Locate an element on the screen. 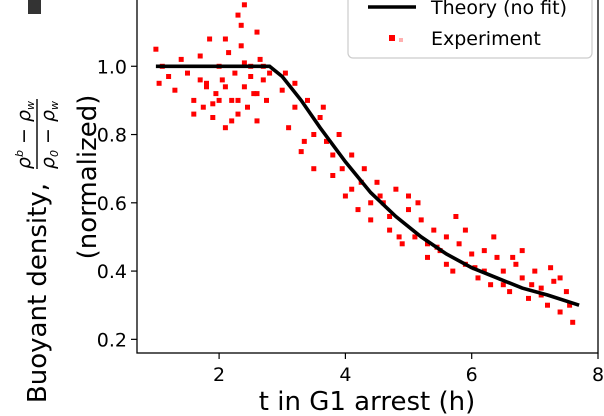 This screenshot has width=604, height=416. y-axis-label-main: Buoyant density, is located at coordinates (38, 293).